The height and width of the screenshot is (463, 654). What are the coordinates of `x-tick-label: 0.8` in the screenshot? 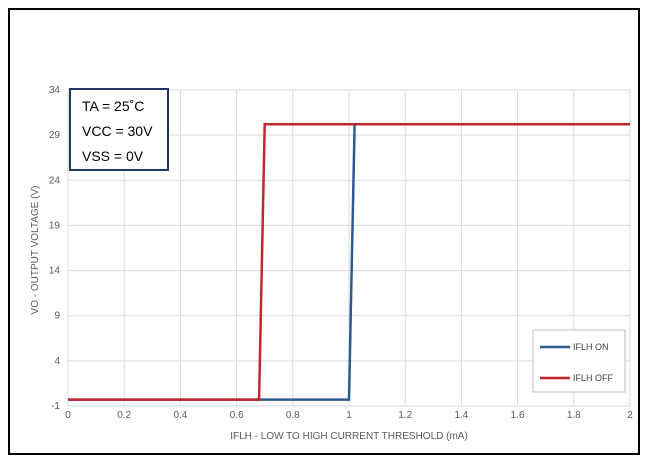 It's located at (293, 415).